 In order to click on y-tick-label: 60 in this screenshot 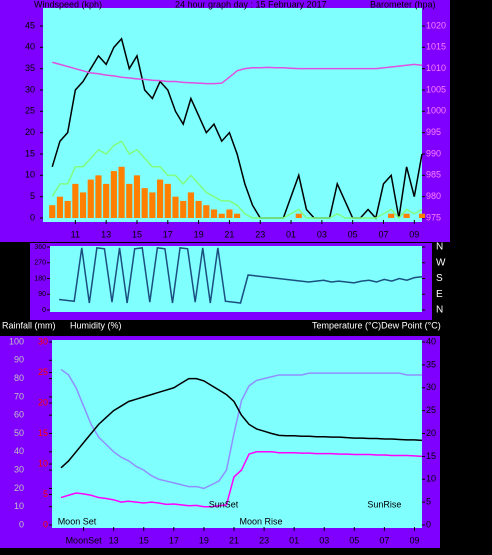, I will do `click(19, 415)`.